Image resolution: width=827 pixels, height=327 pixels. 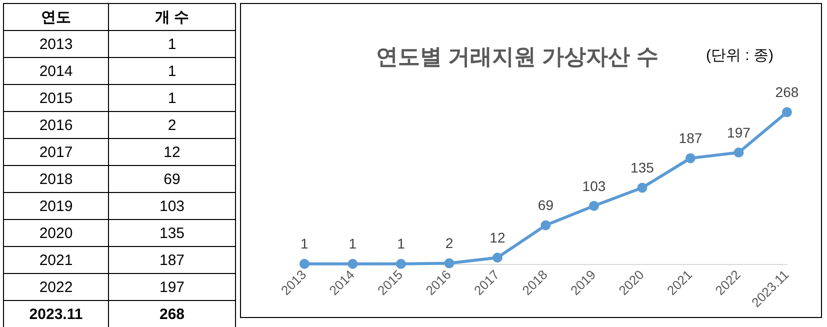 I want to click on y-tick-label: 2018, so click(x=56, y=179).